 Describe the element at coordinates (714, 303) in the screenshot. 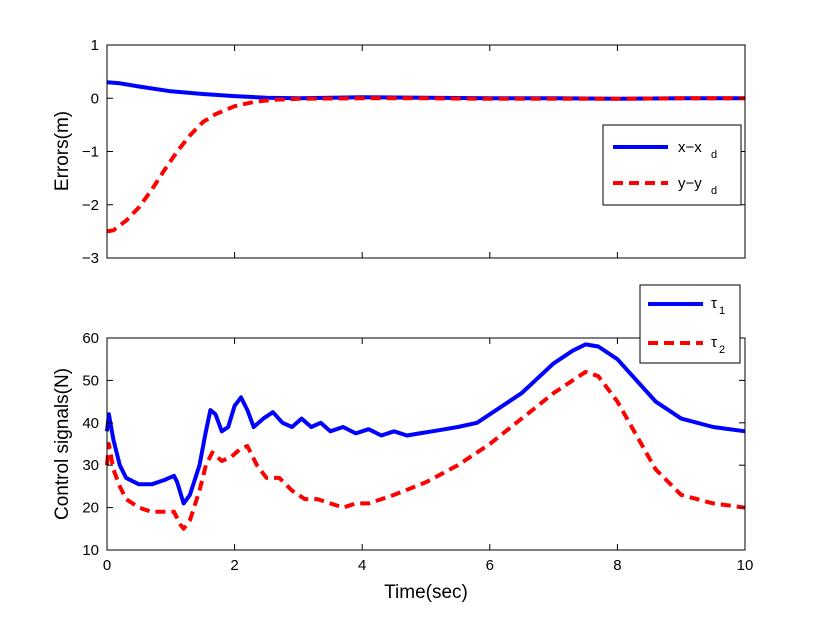

I see `legend-label-tau1: τ` at that location.